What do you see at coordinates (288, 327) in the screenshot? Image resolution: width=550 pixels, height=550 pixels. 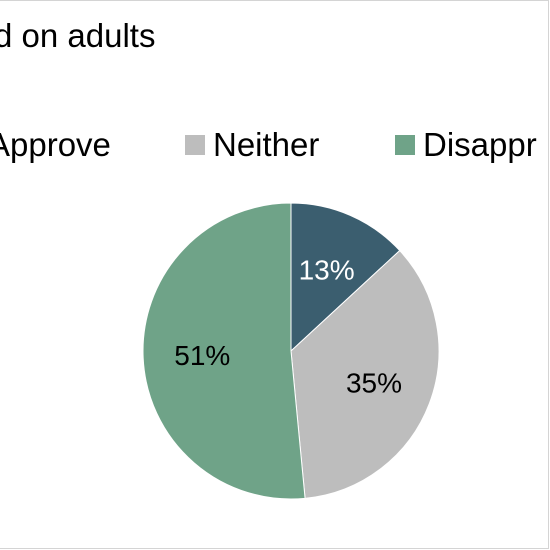 I see `pie-labels: 13% 35% 51%` at bounding box center [288, 327].